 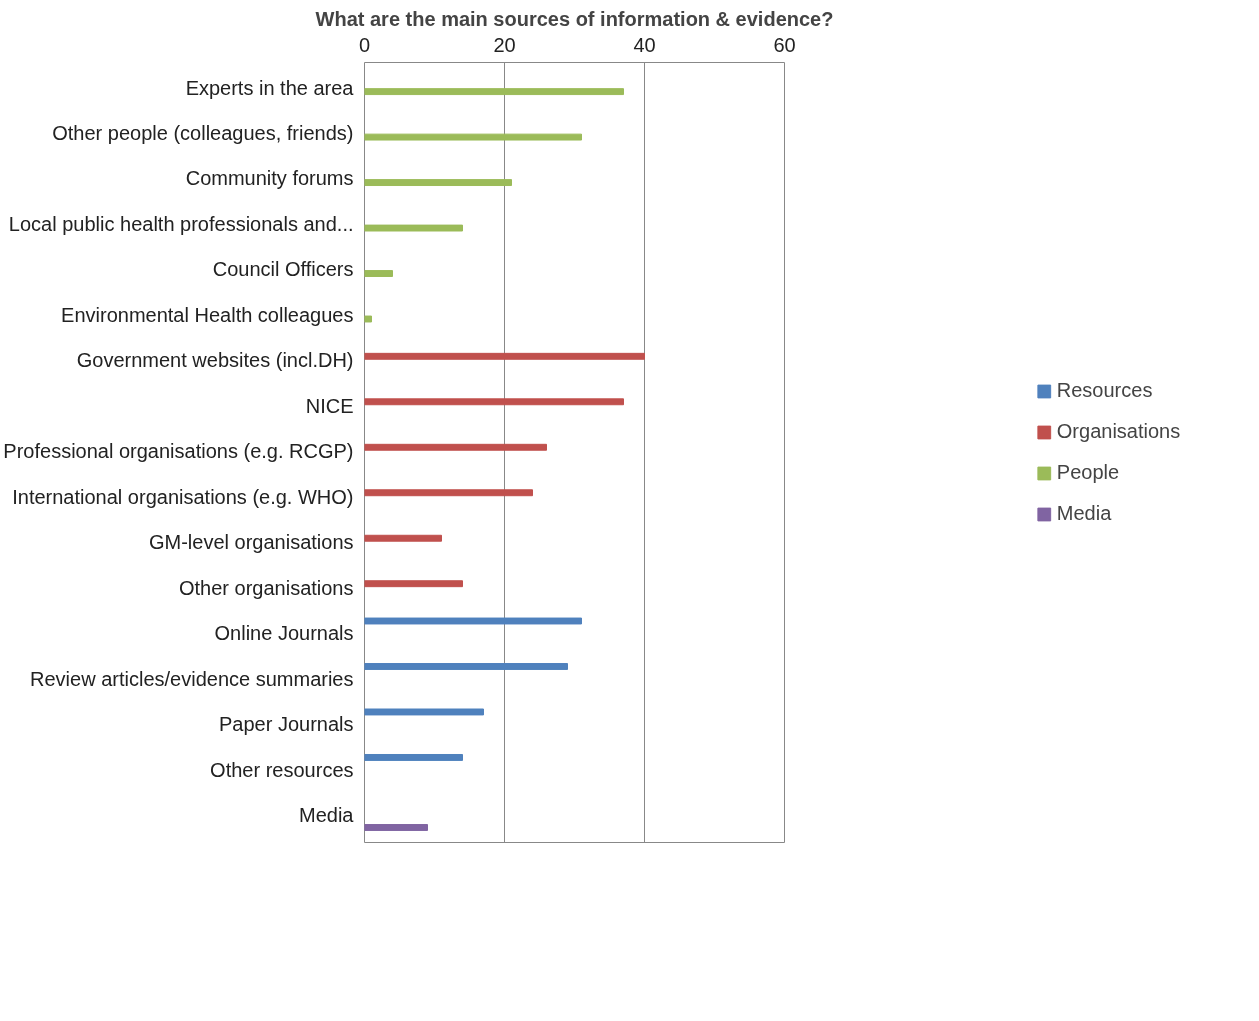 I want to click on y-tick-label: Experts in the area, so click(x=270, y=87).